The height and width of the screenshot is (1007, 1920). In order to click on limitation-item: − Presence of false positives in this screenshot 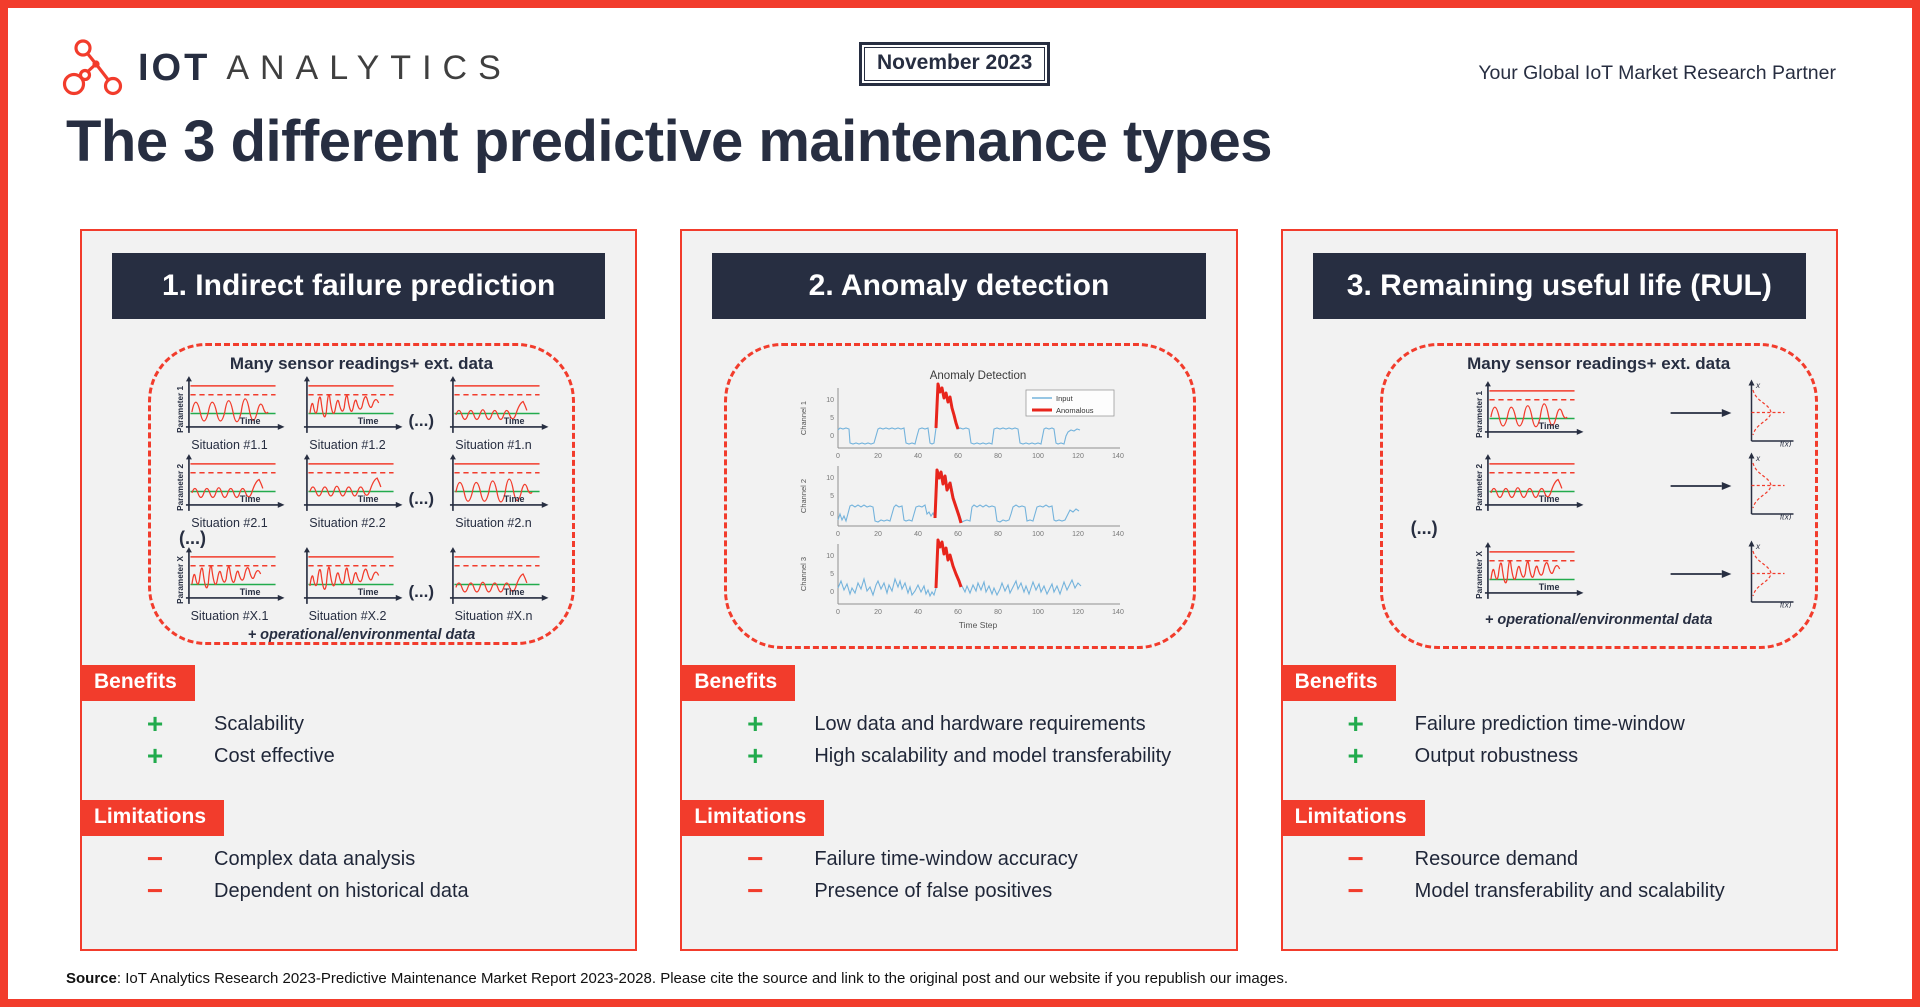, I will do `click(958, 891)`.